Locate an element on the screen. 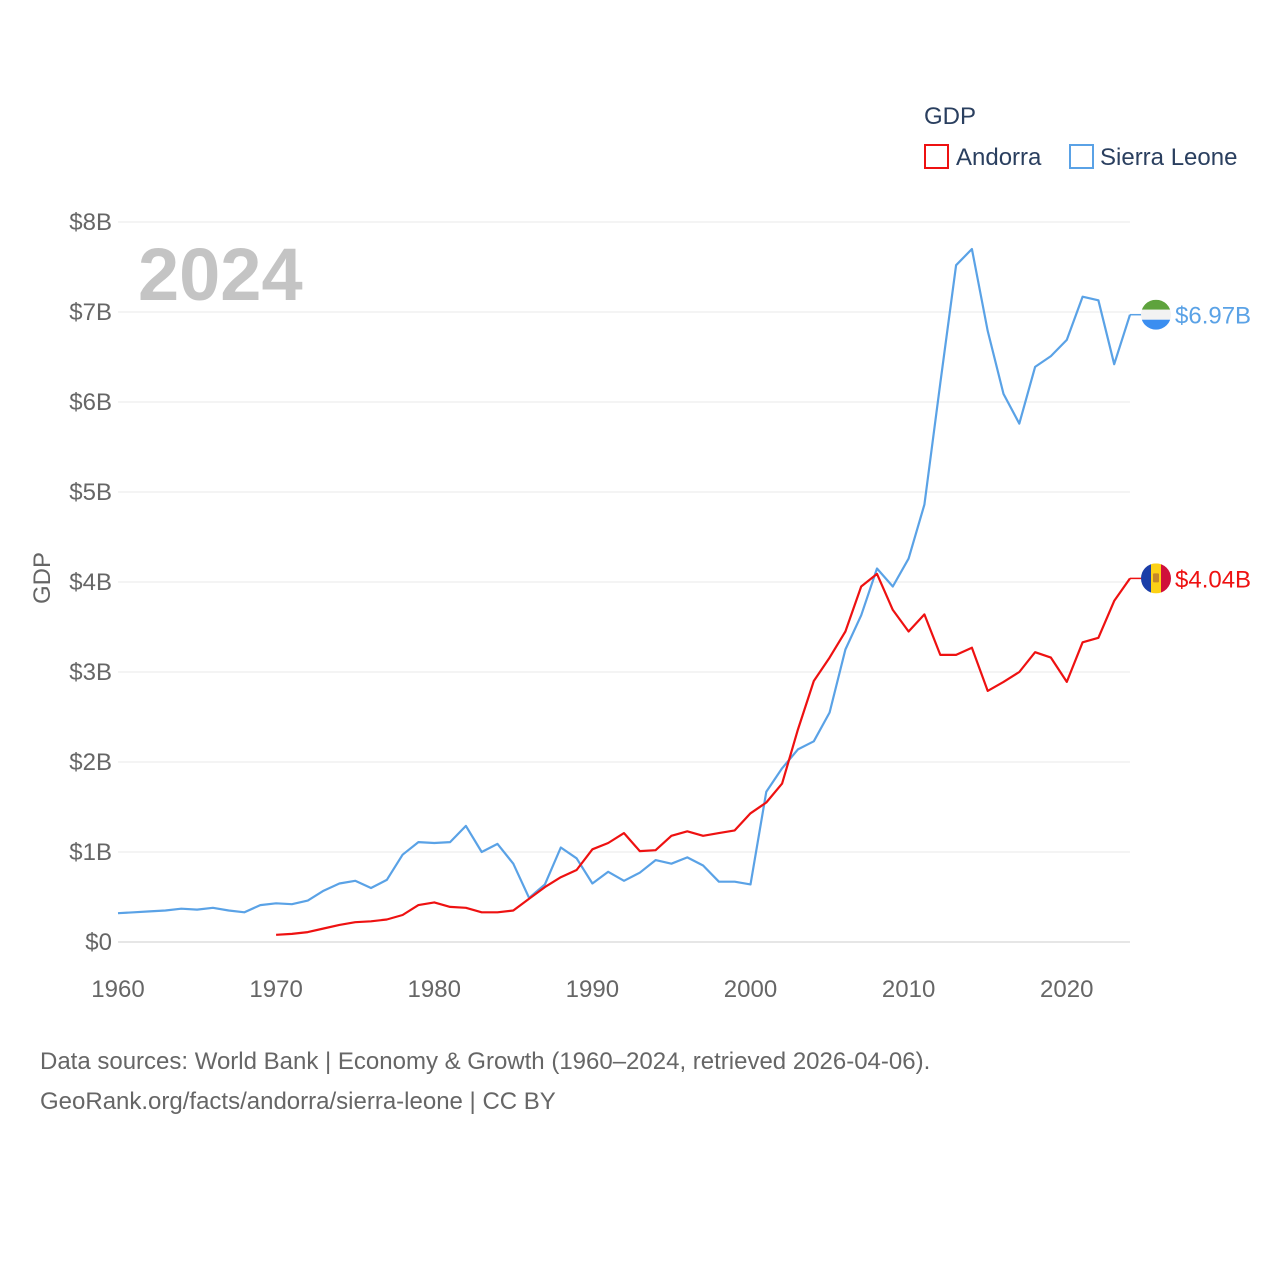  y-tick-label: $4B is located at coordinates (90, 582).